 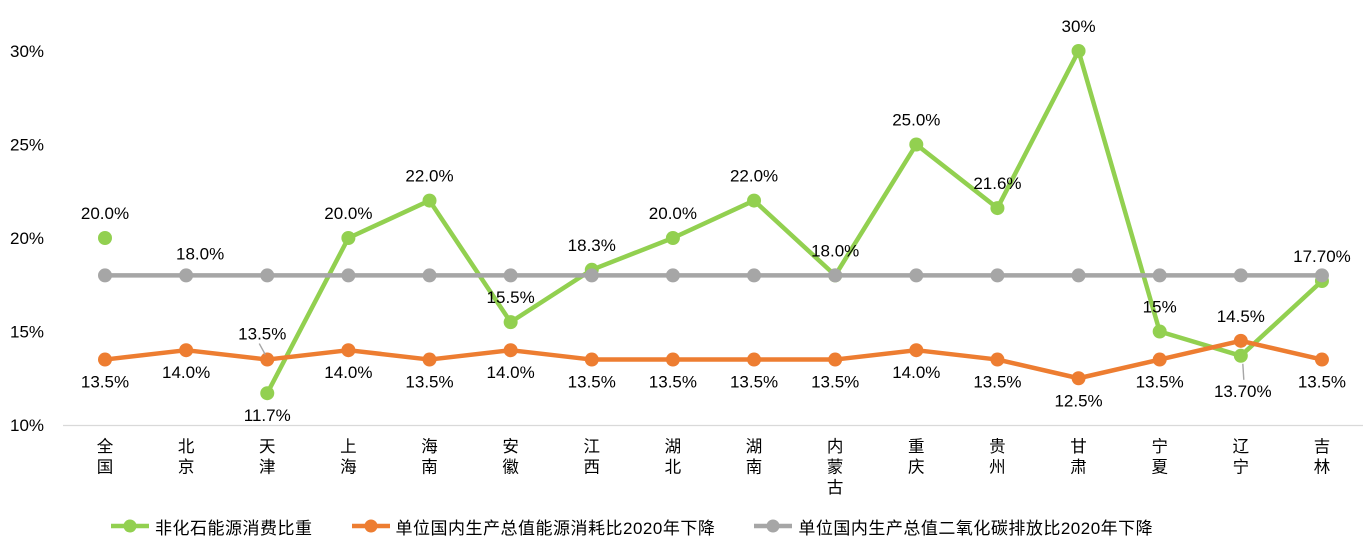 I want to click on data-label: 18.3%, so click(x=592, y=245).